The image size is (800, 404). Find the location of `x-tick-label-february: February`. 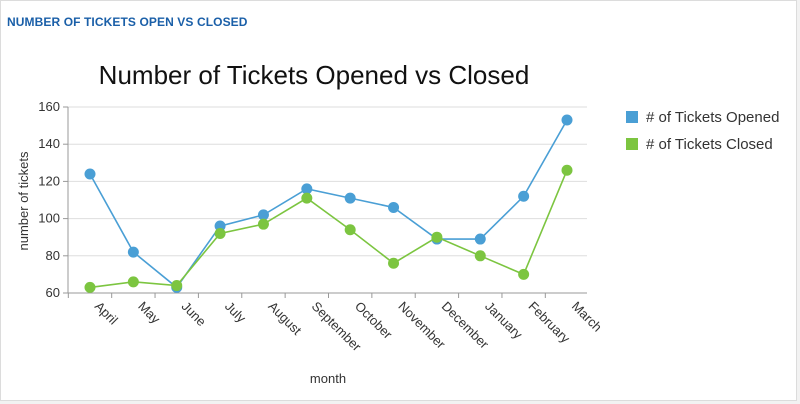

x-tick-label-february: February is located at coordinates (550, 323).